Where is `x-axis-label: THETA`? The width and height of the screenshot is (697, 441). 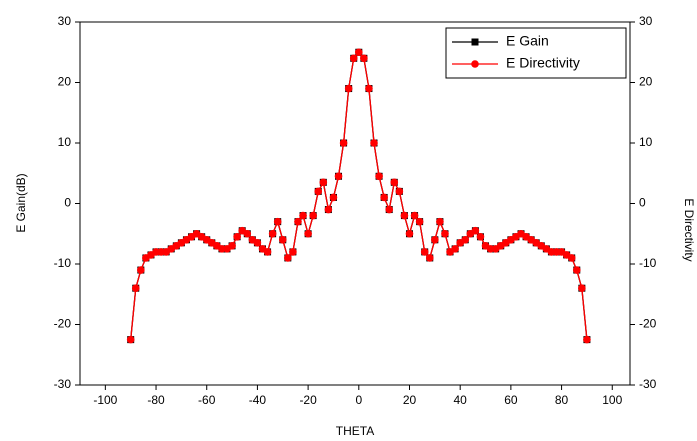
x-axis-label: THETA is located at coordinates (355, 431).